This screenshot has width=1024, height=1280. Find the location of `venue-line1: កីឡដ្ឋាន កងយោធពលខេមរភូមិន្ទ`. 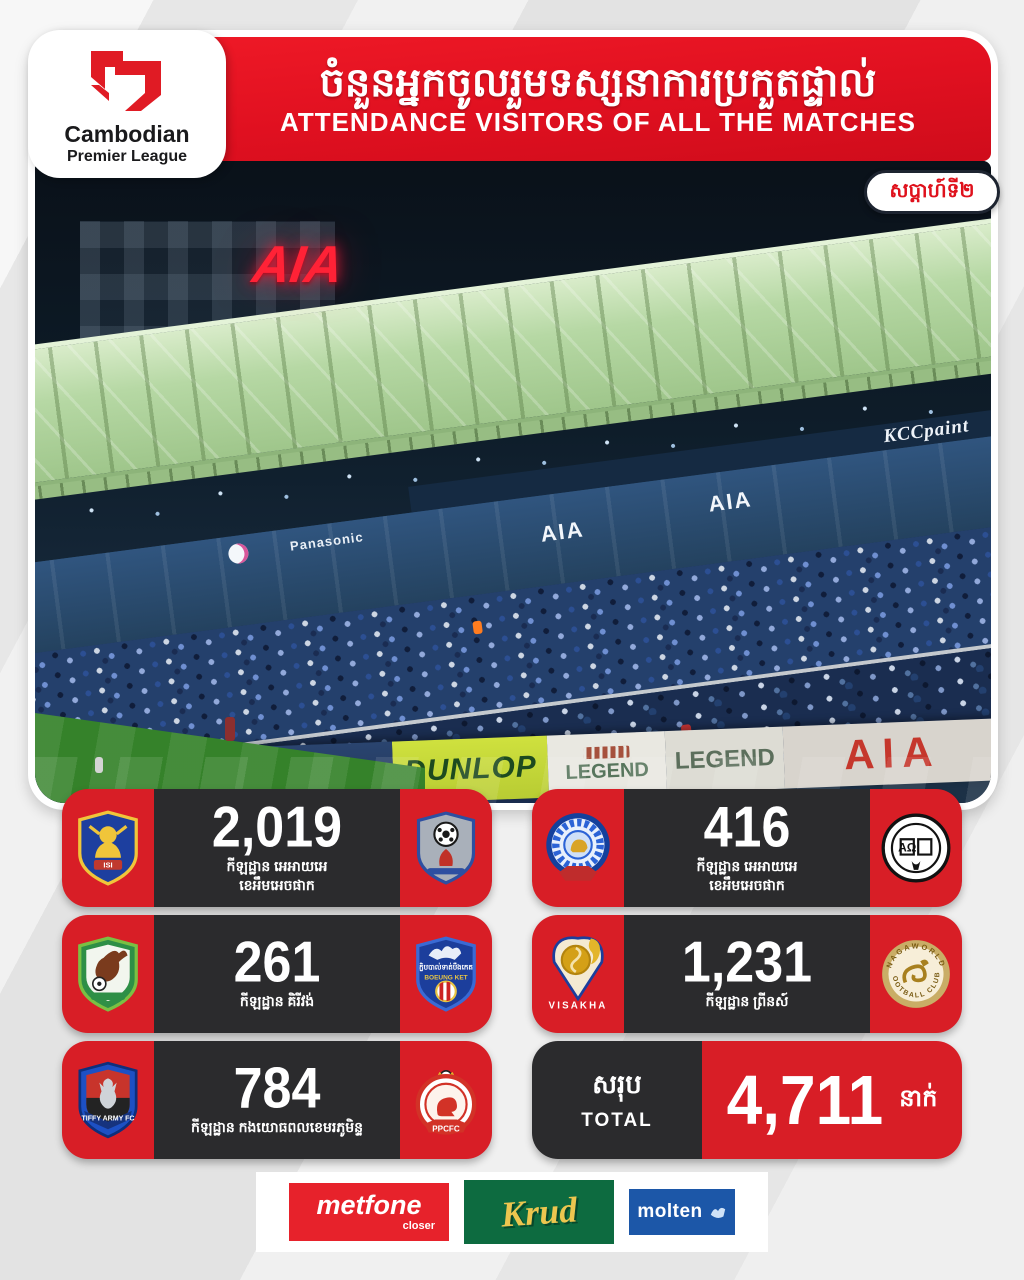

venue-line1: កីឡដ្ឋាន កងយោធពលខេមរភូមិន្ទ is located at coordinates (277, 1127).